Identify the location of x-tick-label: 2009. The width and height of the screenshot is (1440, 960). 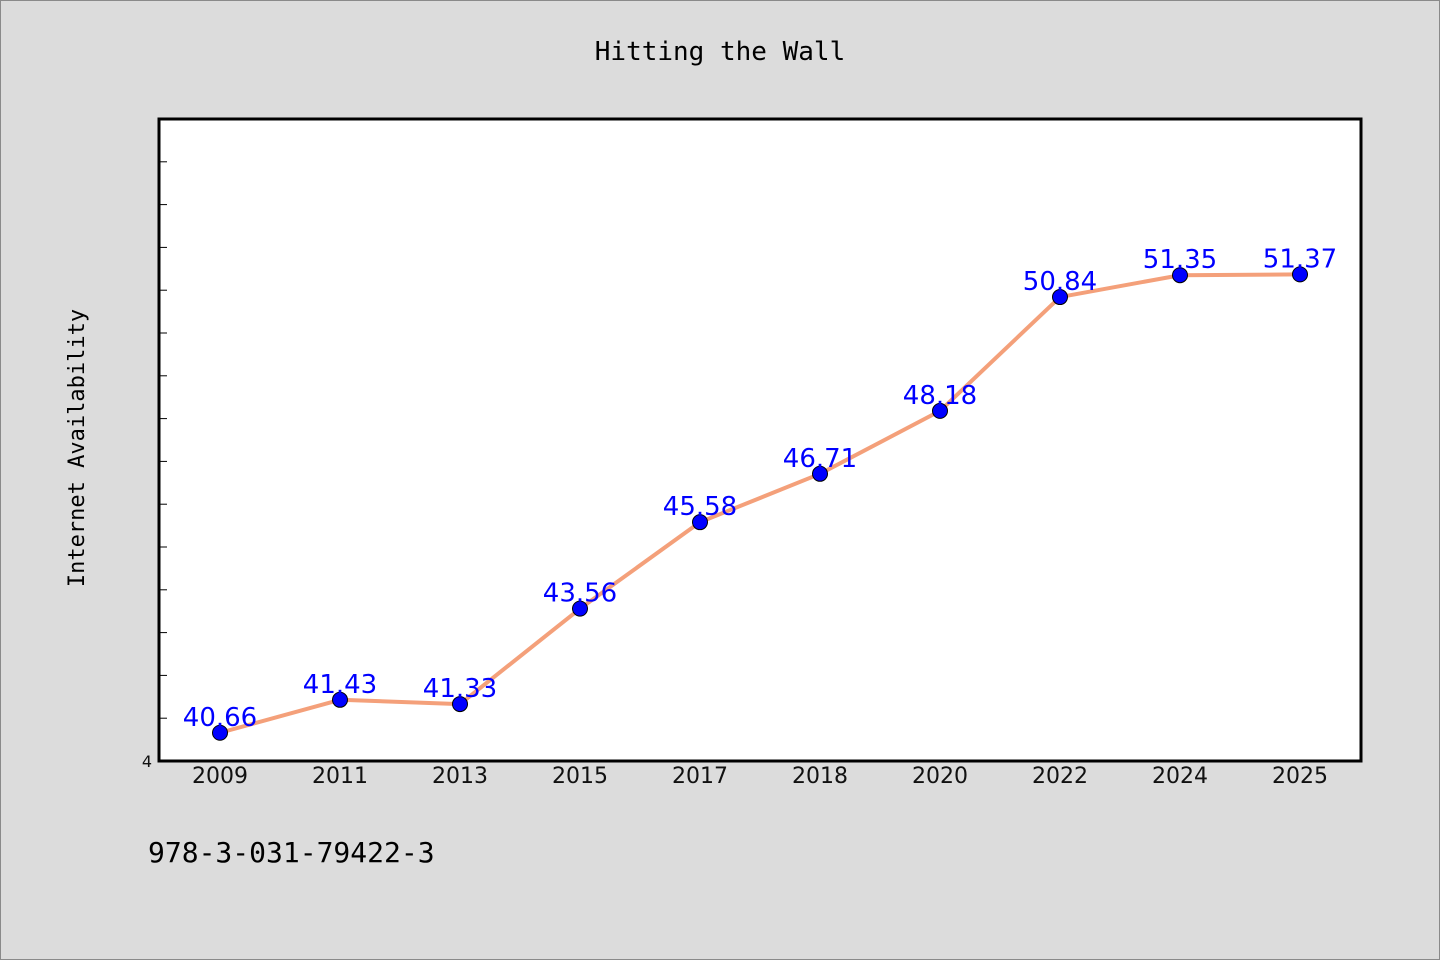
(220, 776).